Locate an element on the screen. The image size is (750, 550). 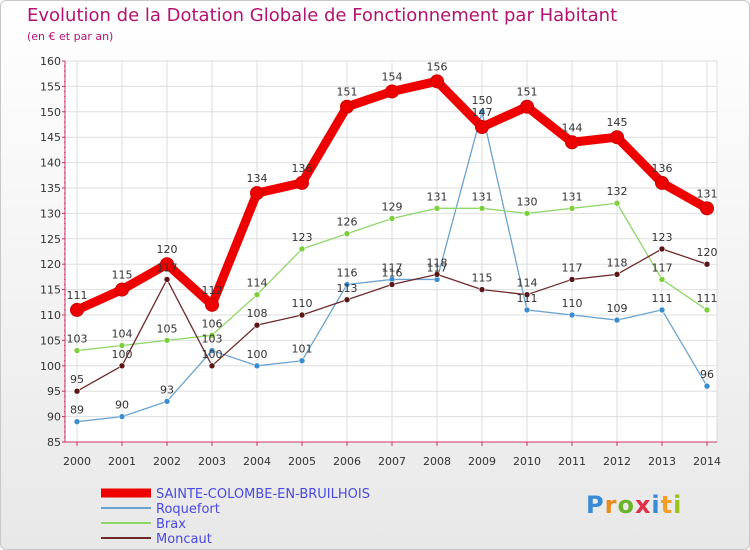
logo-letter: o is located at coordinates (626, 505).